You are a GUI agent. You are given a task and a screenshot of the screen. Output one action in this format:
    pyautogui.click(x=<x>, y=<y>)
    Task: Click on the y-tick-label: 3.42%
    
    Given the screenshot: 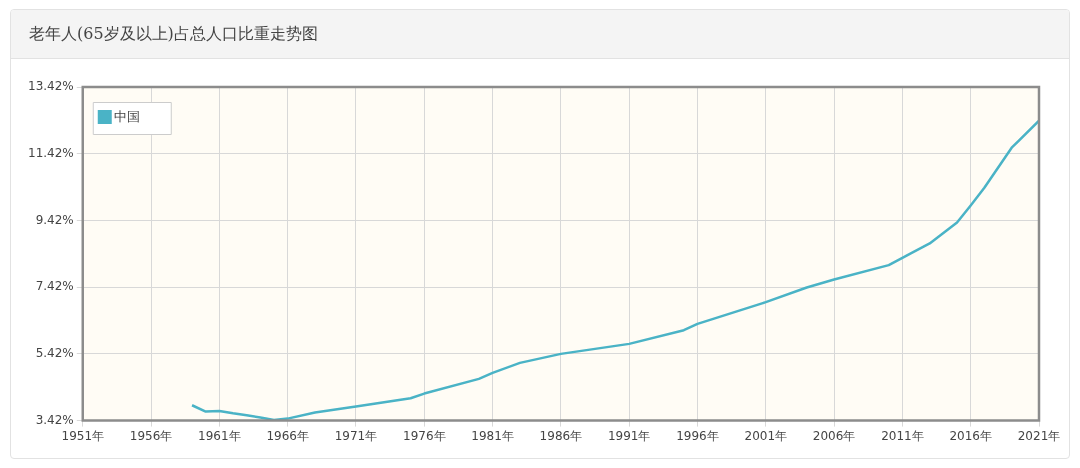 What is the action you would take?
    pyautogui.click(x=54, y=419)
    